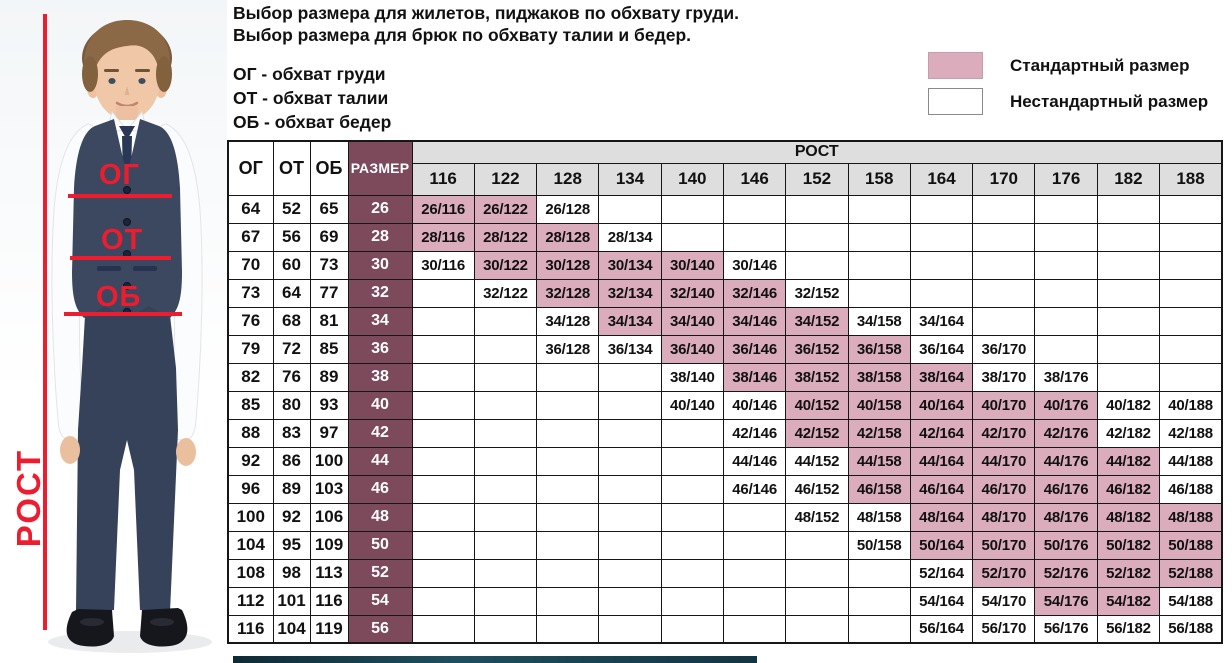 The height and width of the screenshot is (663, 1232). Describe the element at coordinates (291, 237) in the screenshot. I see `ot-cell: 56` at that location.